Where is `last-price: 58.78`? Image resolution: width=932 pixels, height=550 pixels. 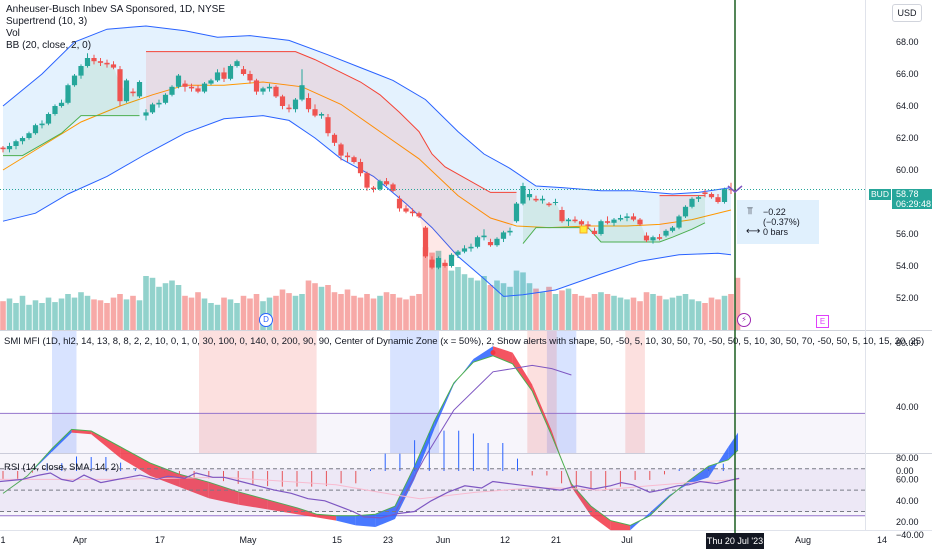
last-price: 58.78 is located at coordinates (907, 194).